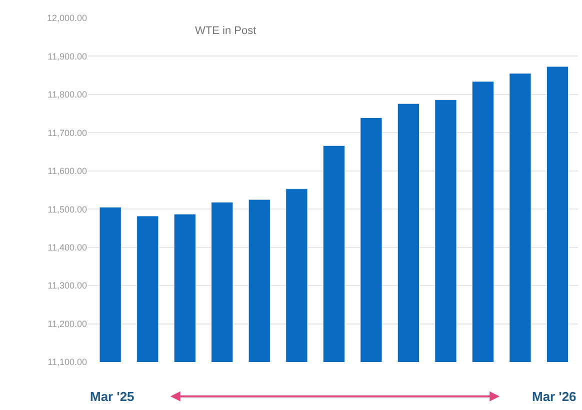  Describe the element at coordinates (67, 247) in the screenshot. I see `y-tick-label: 11,400.00` at that location.